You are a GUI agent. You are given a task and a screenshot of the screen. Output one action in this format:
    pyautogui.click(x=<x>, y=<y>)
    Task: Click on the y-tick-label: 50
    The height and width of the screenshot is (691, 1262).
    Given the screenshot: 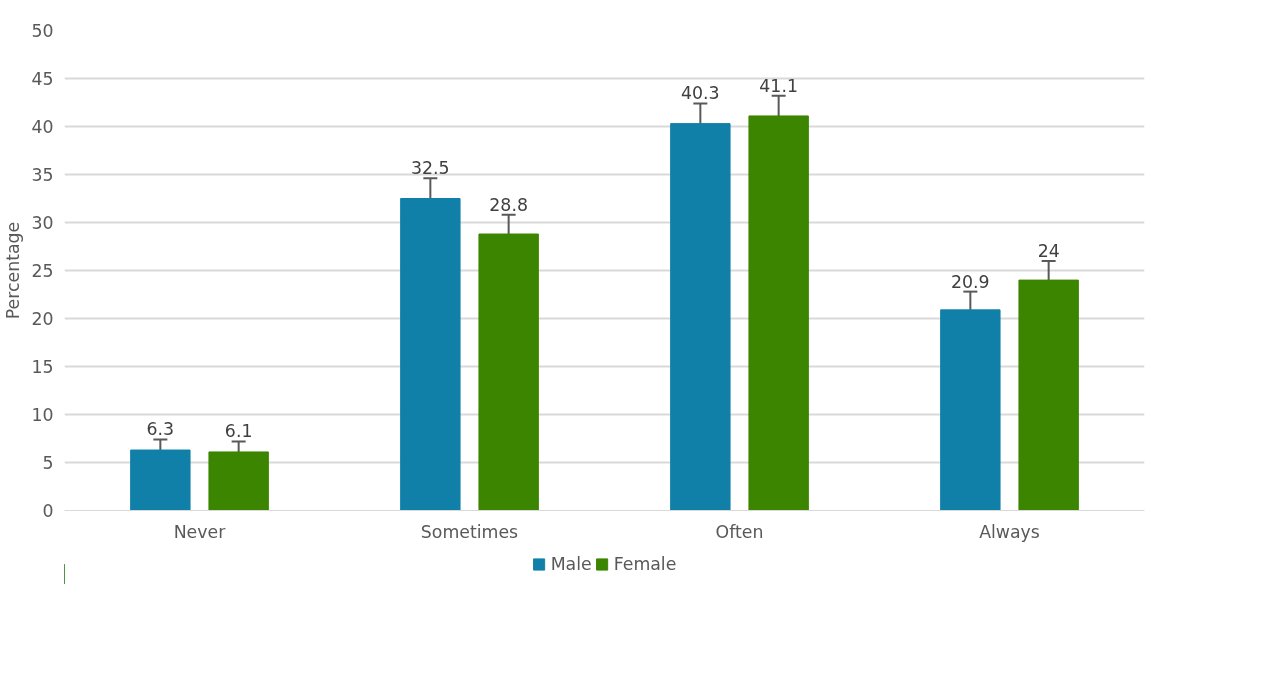 What is the action you would take?
    pyautogui.click(x=42, y=31)
    